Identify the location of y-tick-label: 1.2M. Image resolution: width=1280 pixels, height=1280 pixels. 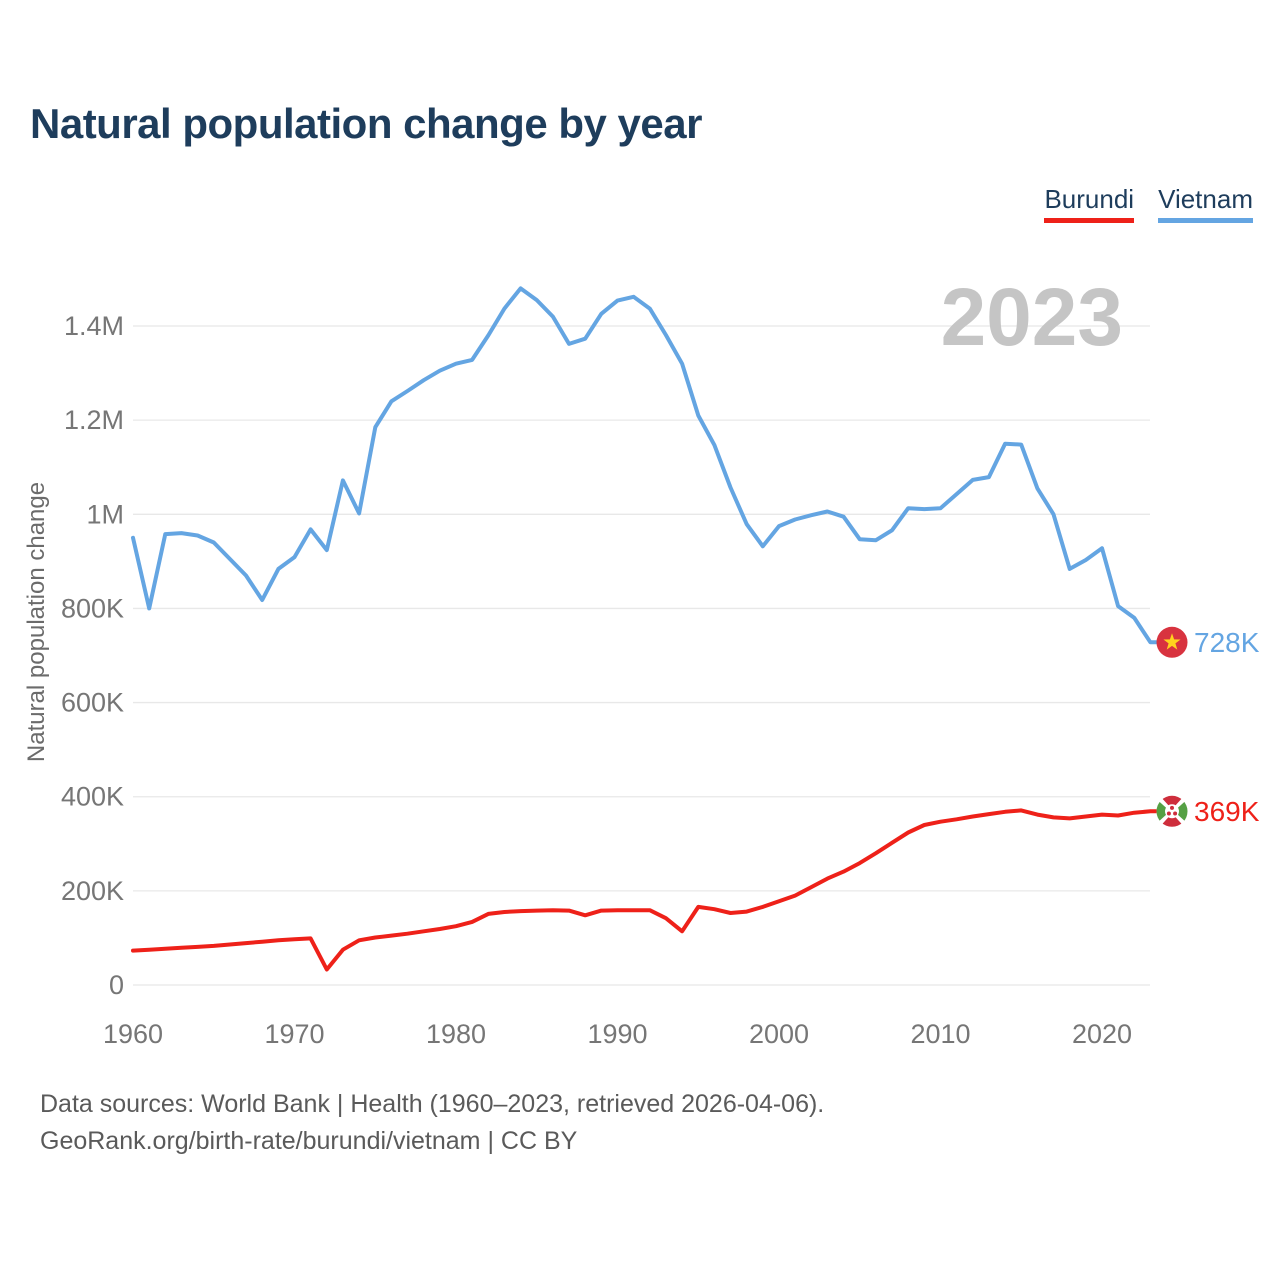
(94, 420).